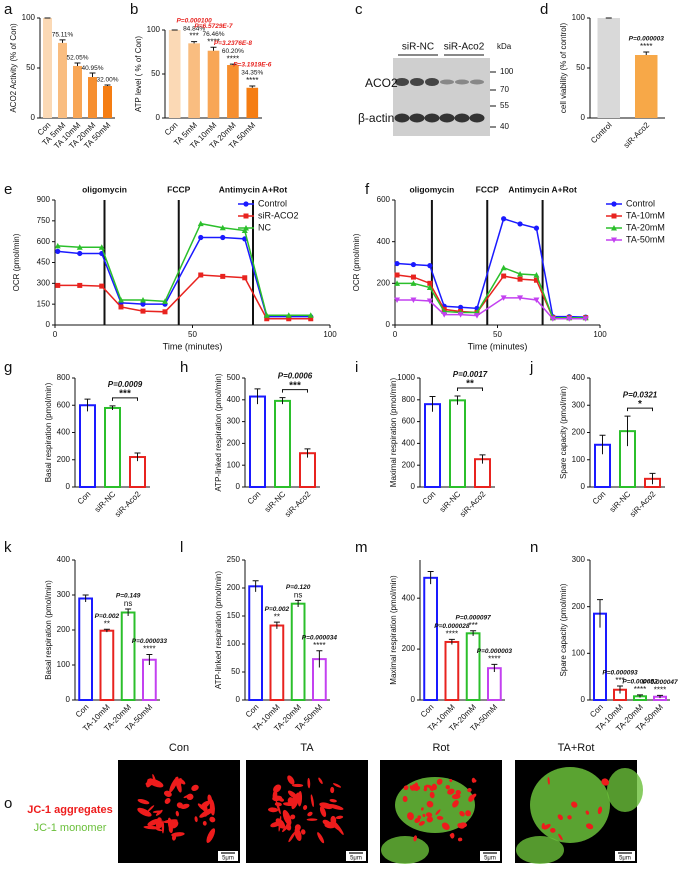 The width and height of the screenshot is (685, 886). Describe the element at coordinates (640, 394) in the screenshot. I see `p-value: P=0.0321` at that location.